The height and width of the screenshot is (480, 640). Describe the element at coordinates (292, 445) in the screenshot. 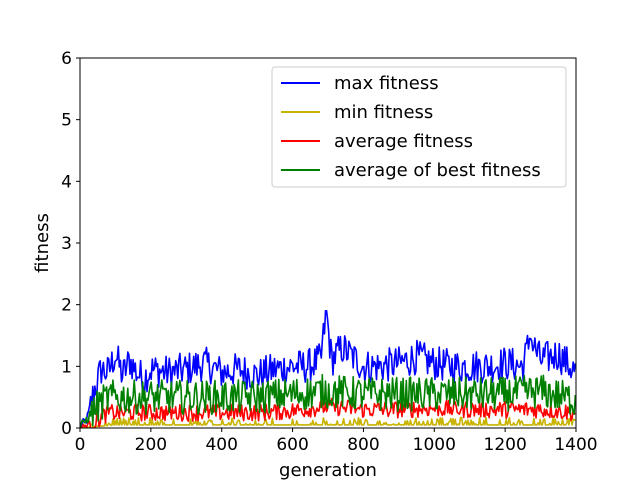

I see `x-tick-label: 600` at that location.